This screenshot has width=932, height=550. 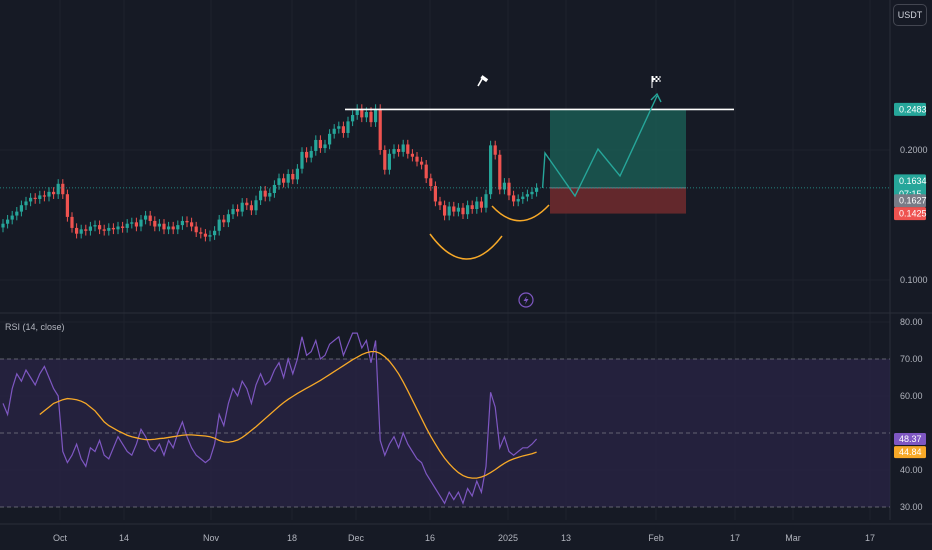 What do you see at coordinates (910, 201) in the screenshot?
I see `price-tag: 0.1627` at bounding box center [910, 201].